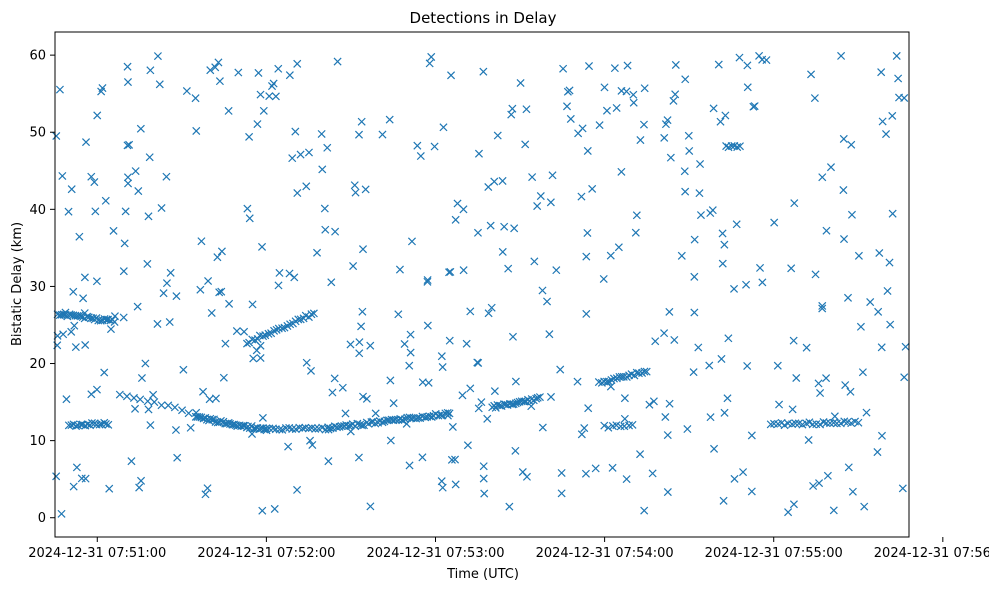 The height and width of the screenshot is (590, 989). Describe the element at coordinates (435, 553) in the screenshot. I see `x-tick-label: 2024-12-31 07:53:00` at that location.